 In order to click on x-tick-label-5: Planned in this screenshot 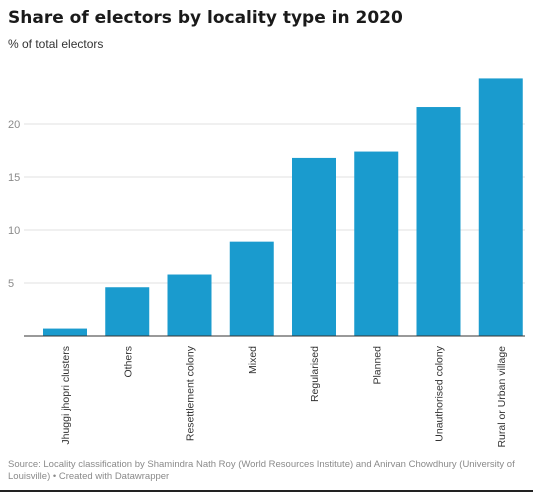, I will do `click(377, 365)`.